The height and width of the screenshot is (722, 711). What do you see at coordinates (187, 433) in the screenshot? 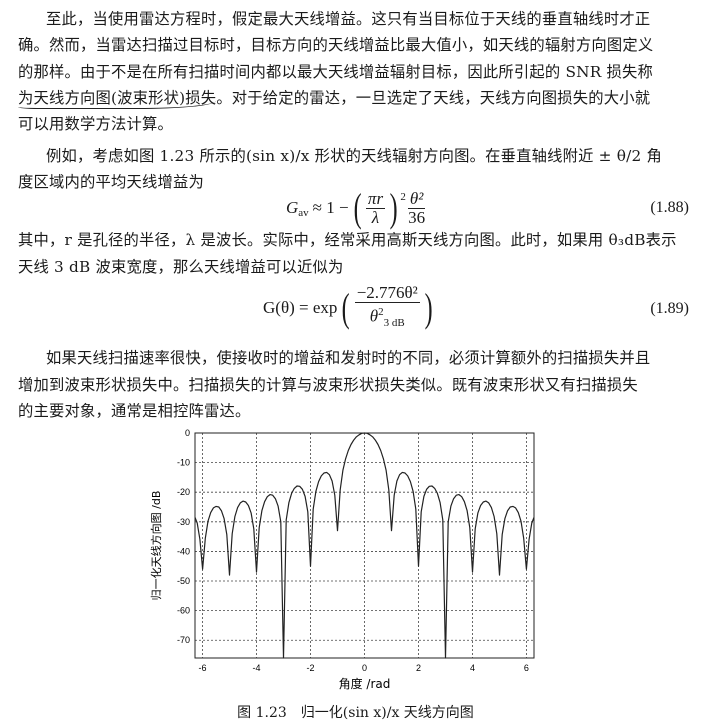
I see `y-tick-label: 0` at bounding box center [187, 433].